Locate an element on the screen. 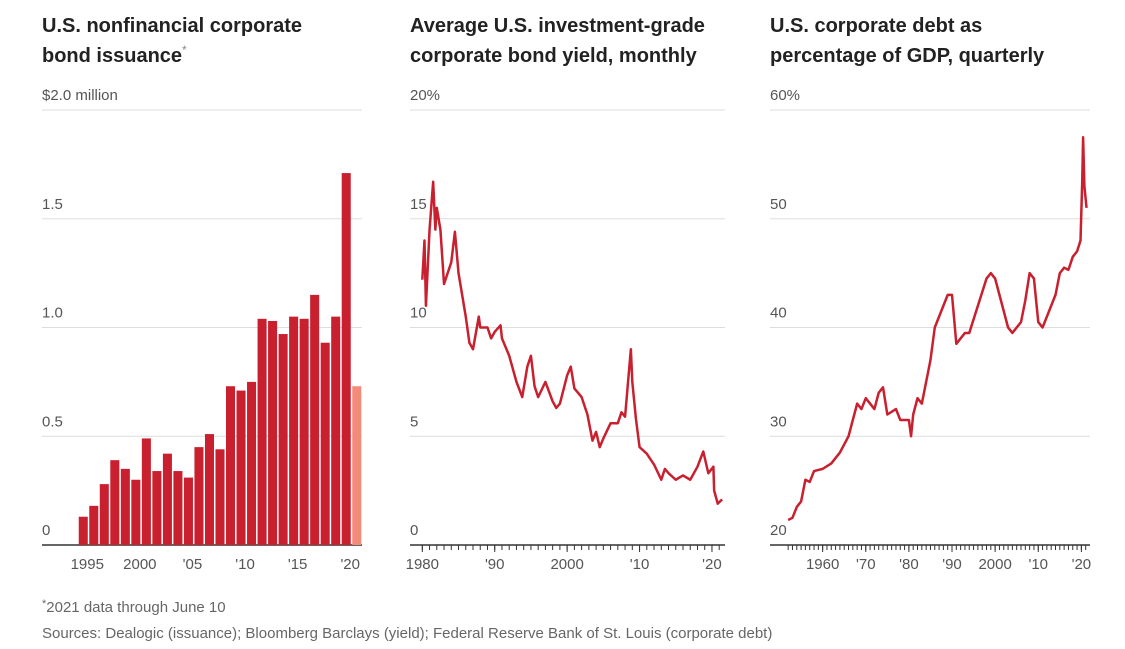  x-tick-label: '70 is located at coordinates (866, 564).